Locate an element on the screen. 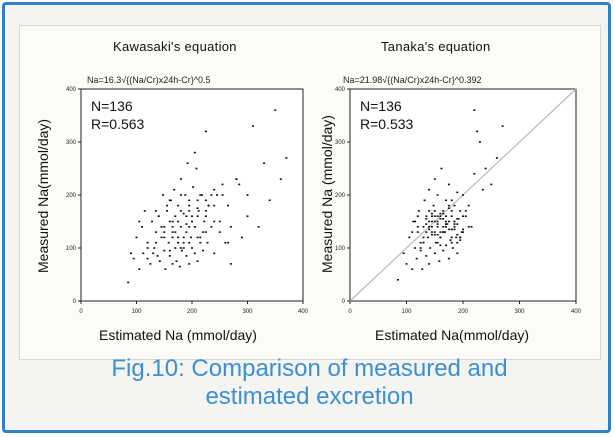 The image size is (615, 437). y-tick-label: 0 is located at coordinates (75, 302).